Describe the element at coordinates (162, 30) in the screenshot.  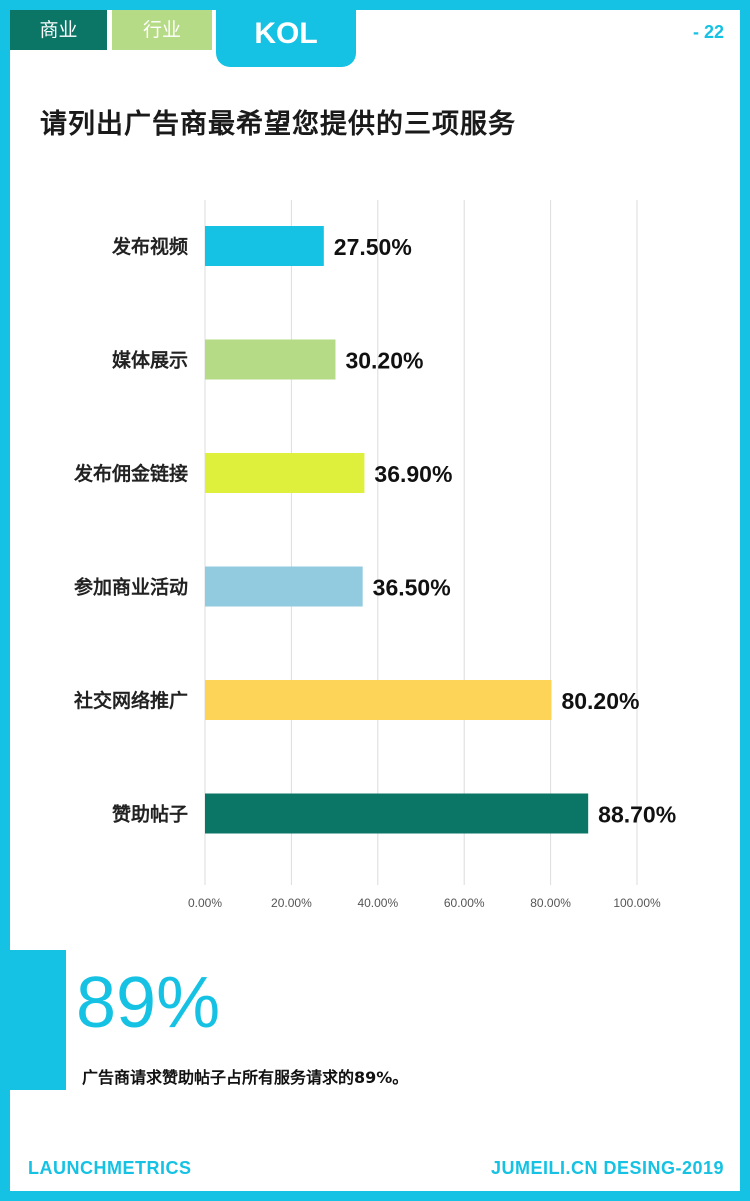
I see `tab-industry: 行业` at that location.